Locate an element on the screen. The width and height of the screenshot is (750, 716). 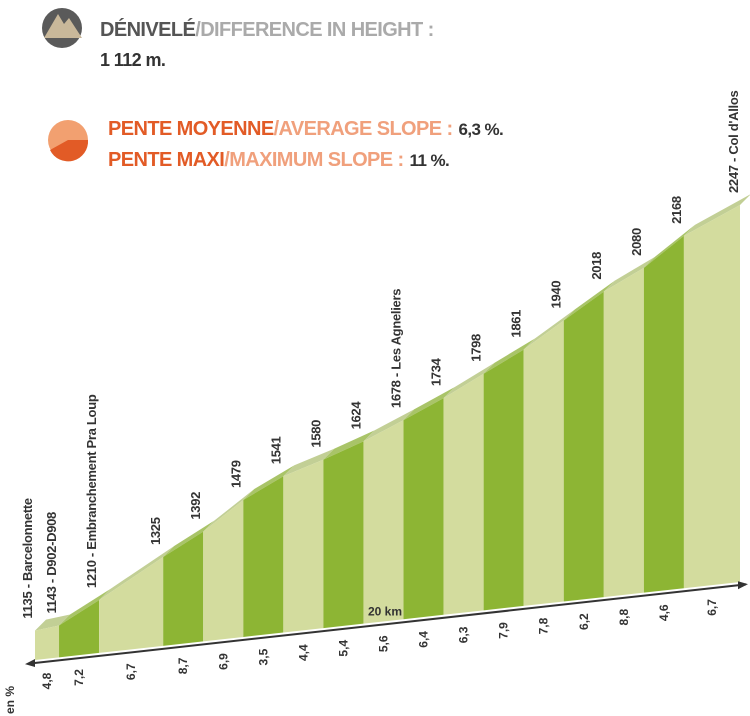
altitude-label: 1734 is located at coordinates (436, 371).